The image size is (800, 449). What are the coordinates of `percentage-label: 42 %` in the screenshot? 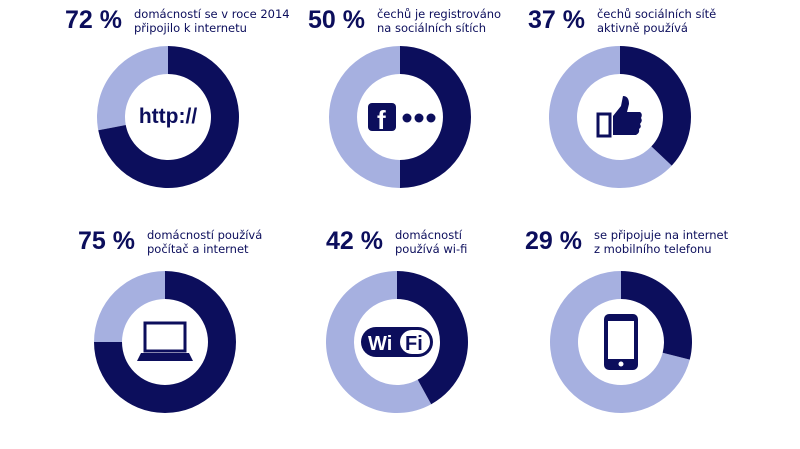 It's located at (354, 241).